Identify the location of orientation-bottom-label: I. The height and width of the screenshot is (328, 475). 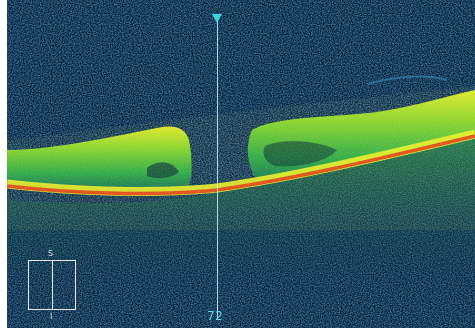
(51, 316).